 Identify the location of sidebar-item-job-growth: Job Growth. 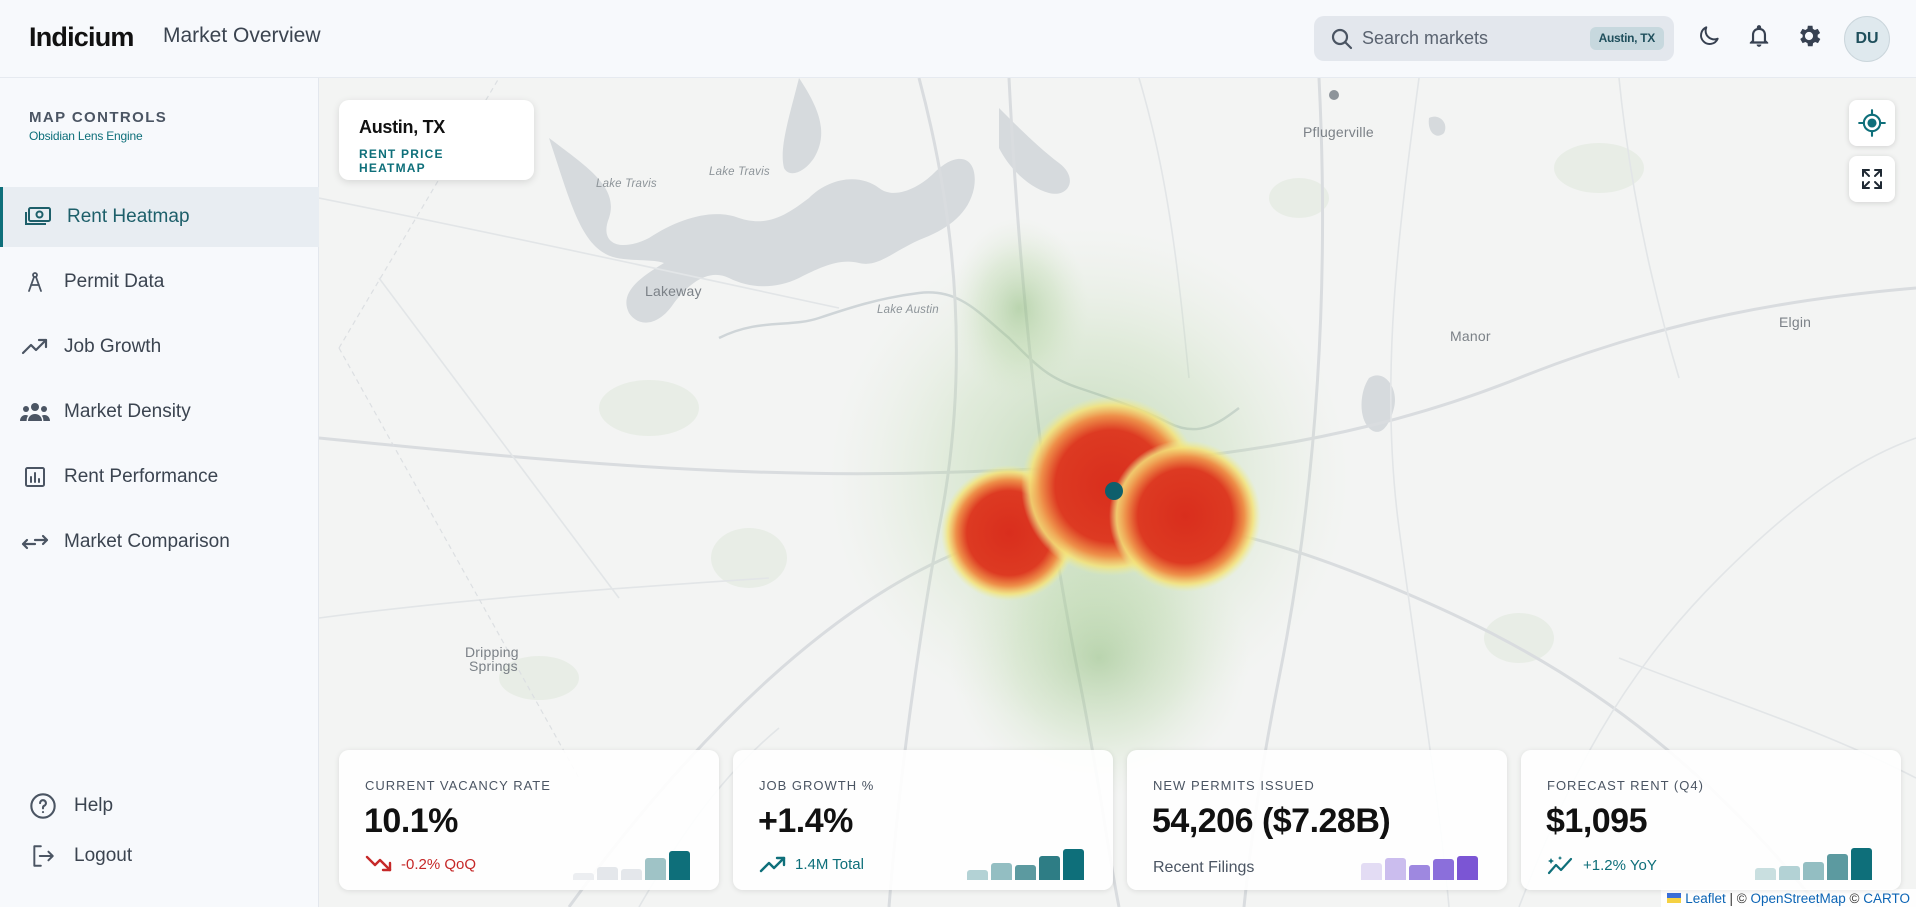
(159, 347).